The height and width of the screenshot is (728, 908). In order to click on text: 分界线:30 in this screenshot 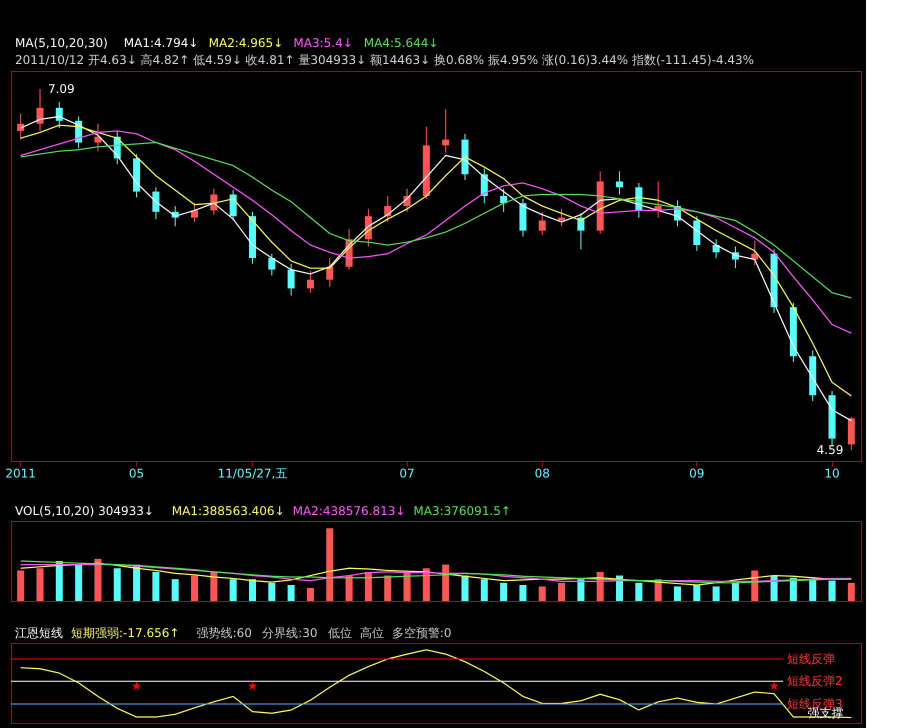, I will do `click(290, 633)`.